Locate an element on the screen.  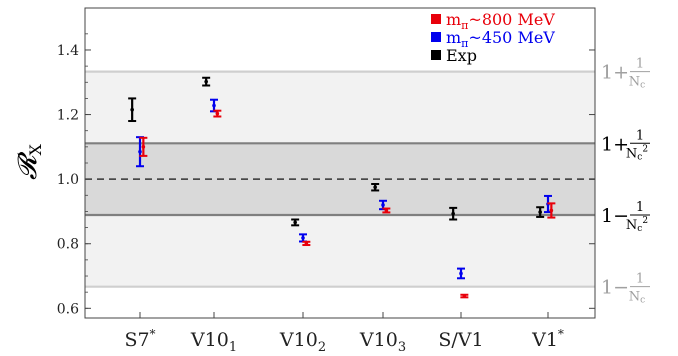
nc-label-3: 1− 1 Nc is located at coordinates (625, 289).